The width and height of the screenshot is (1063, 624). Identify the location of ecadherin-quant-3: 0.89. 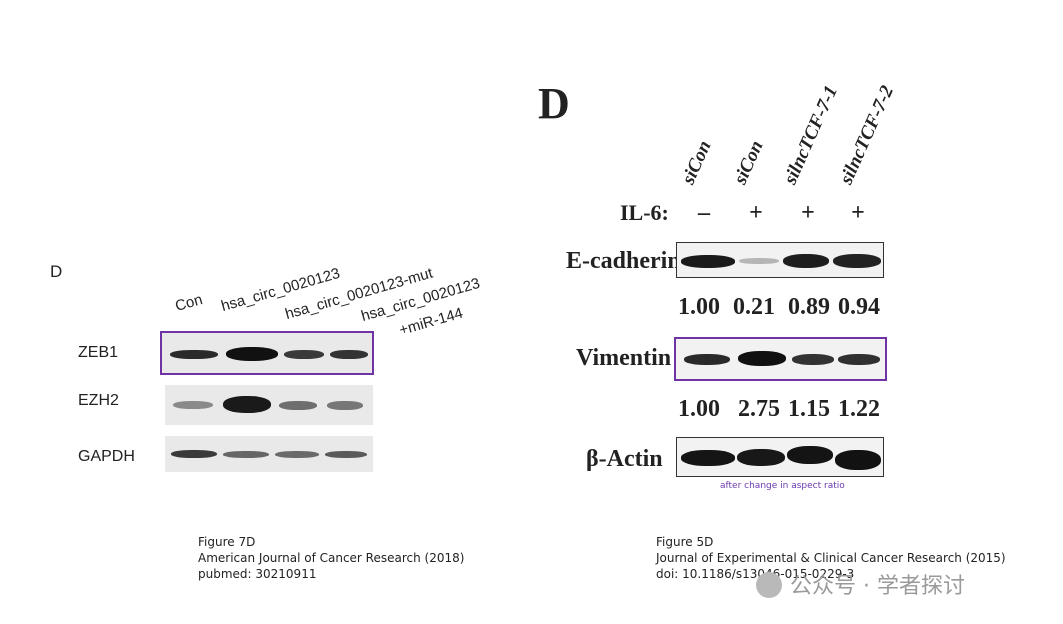
(809, 307).